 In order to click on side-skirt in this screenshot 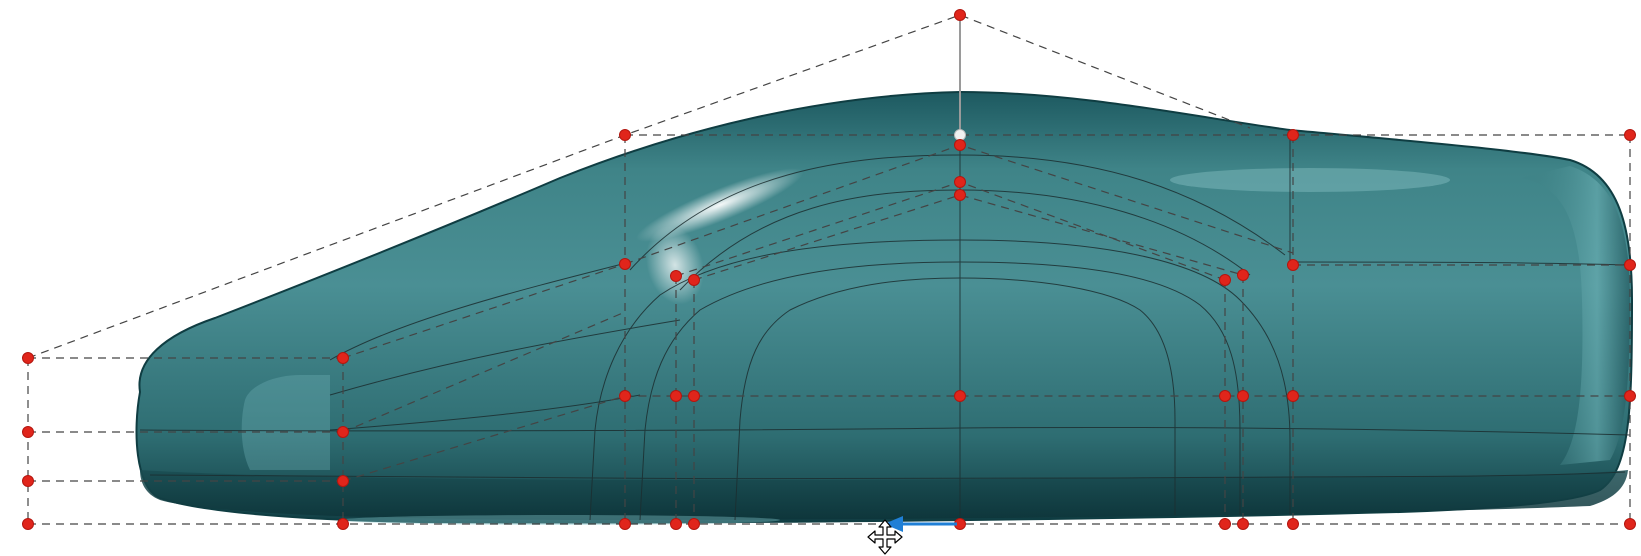, I will do `click(884, 495)`.